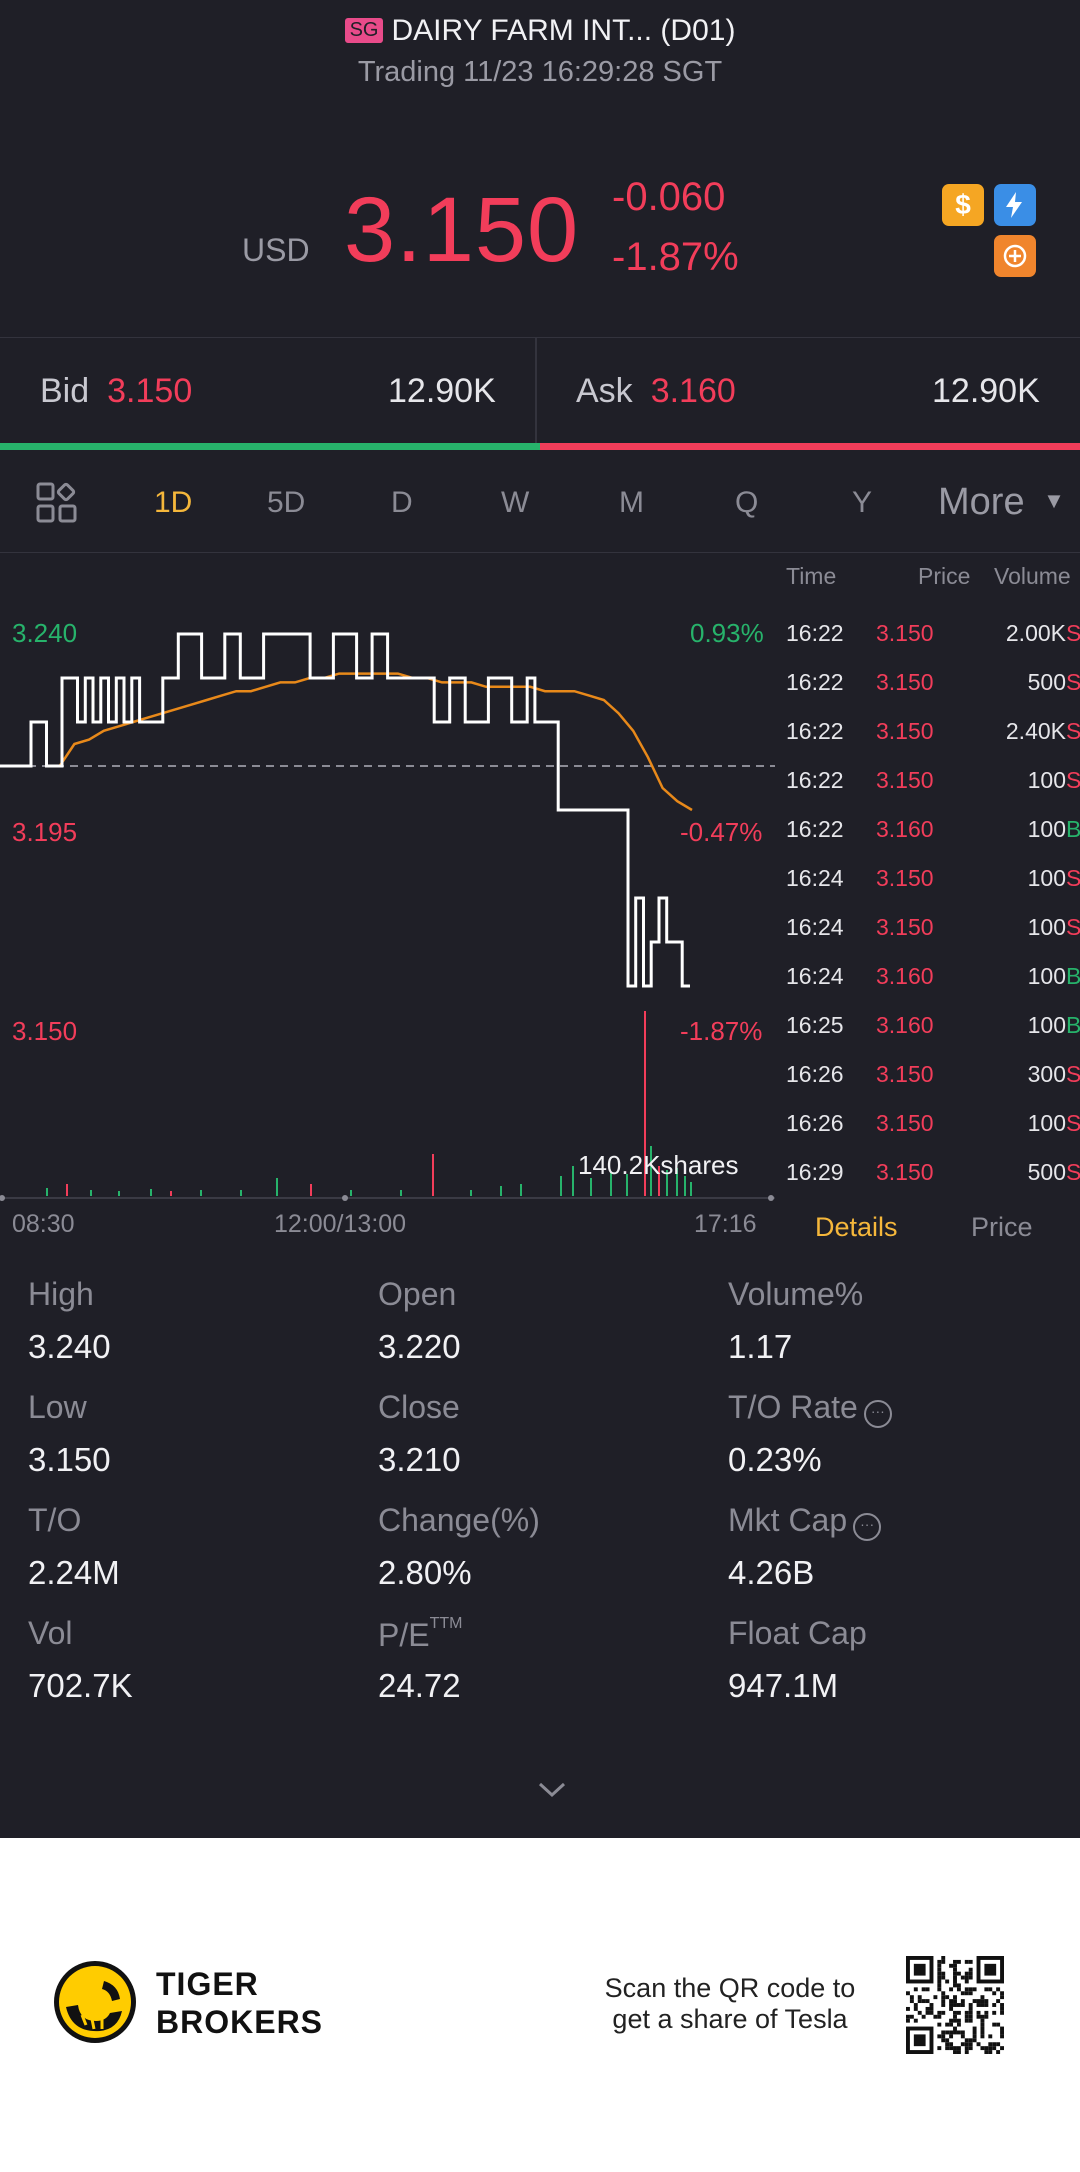 The height and width of the screenshot is (2172, 1080). Describe the element at coordinates (1073, 976) in the screenshot. I see `tick-side: B` at that location.